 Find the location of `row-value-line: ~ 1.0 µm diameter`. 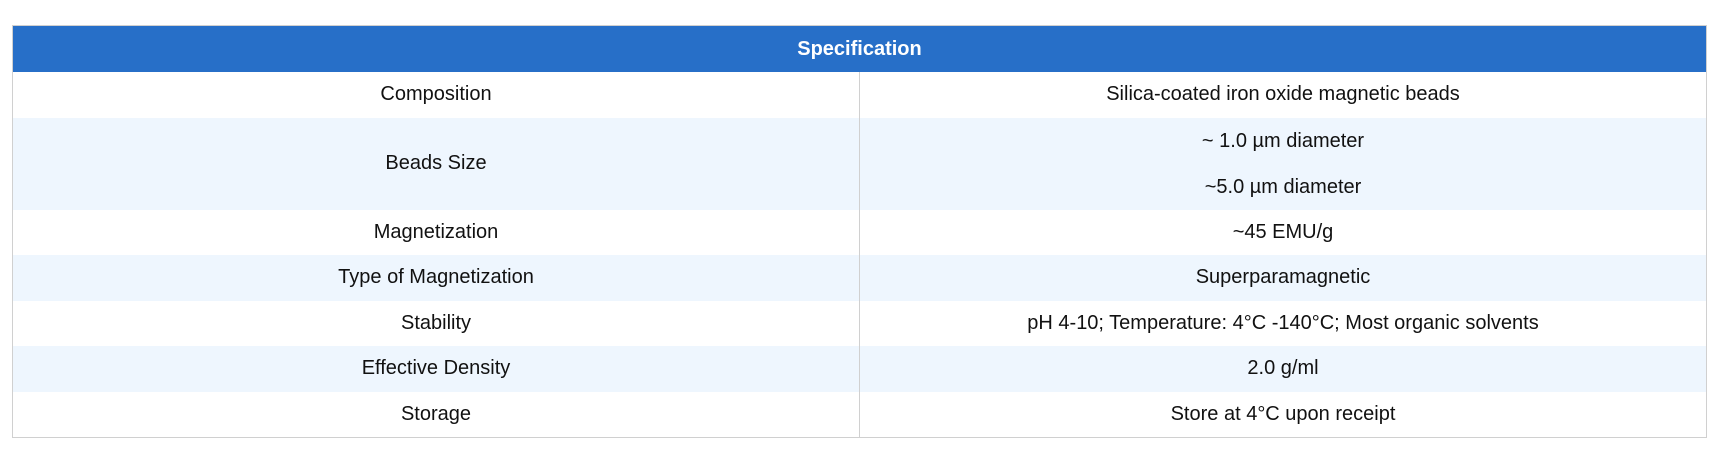

row-value-line: ~ 1.0 µm diameter is located at coordinates (1283, 140).